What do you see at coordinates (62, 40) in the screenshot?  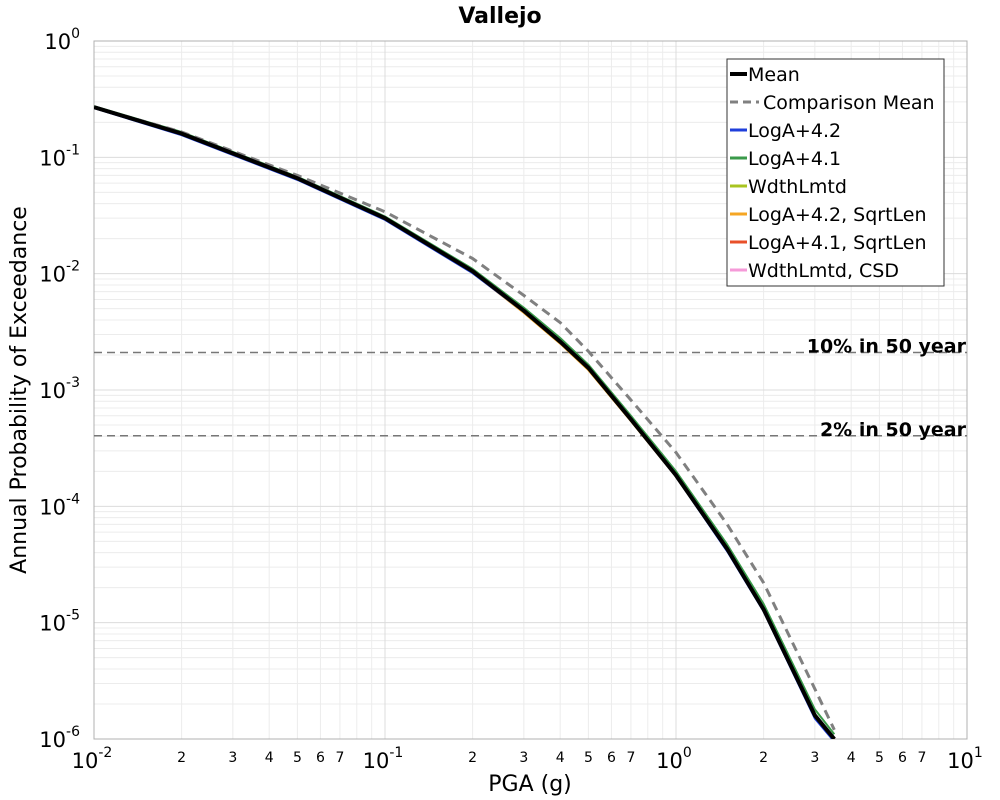 I see `y-major-tick-label: 10⁰` at bounding box center [62, 40].